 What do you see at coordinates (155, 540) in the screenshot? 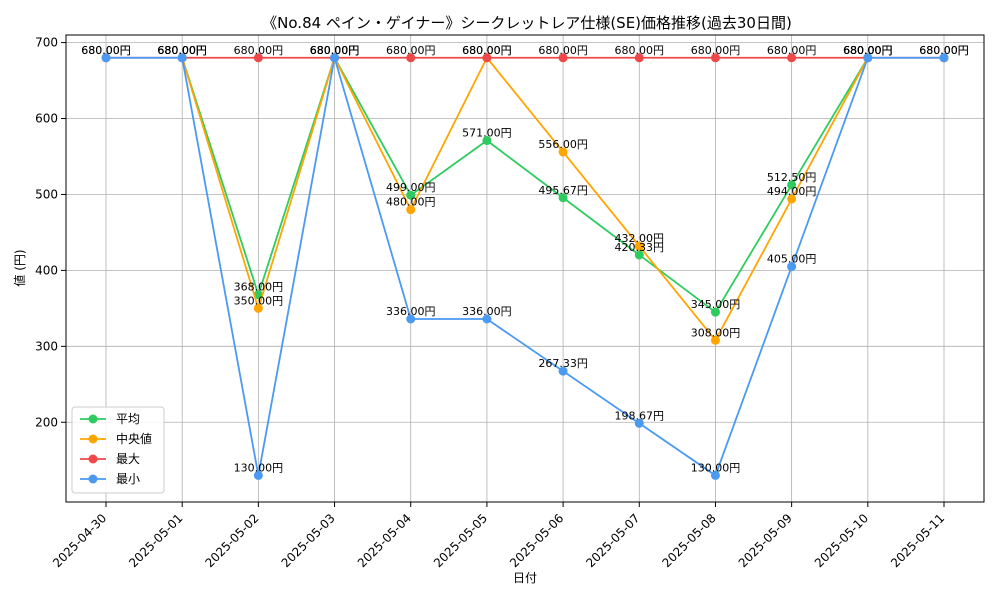
I see `x-tick-label: 2025-05-01` at bounding box center [155, 540].